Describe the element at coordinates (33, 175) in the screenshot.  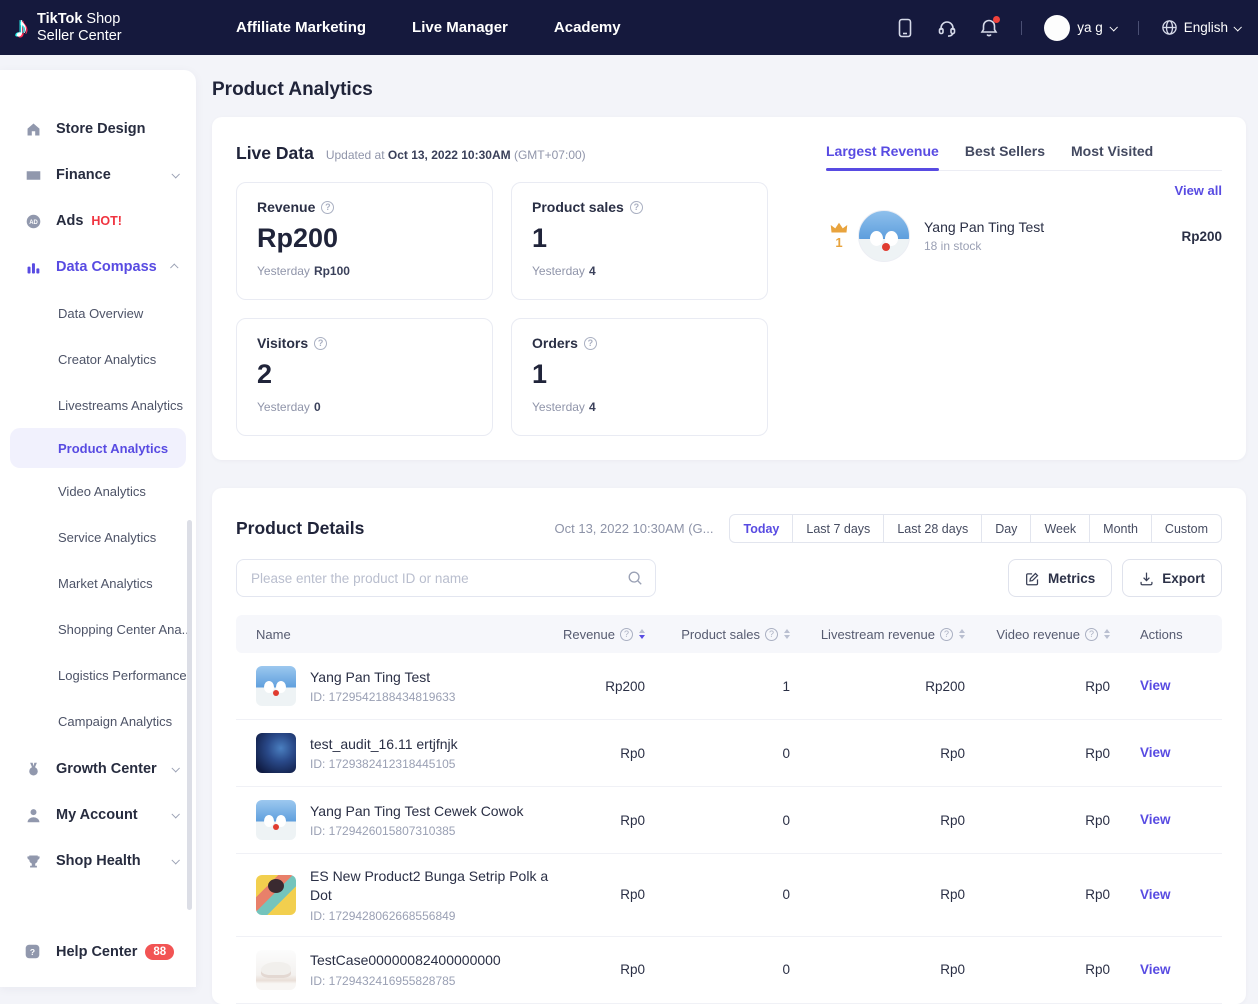
I see `card-icon` at that location.